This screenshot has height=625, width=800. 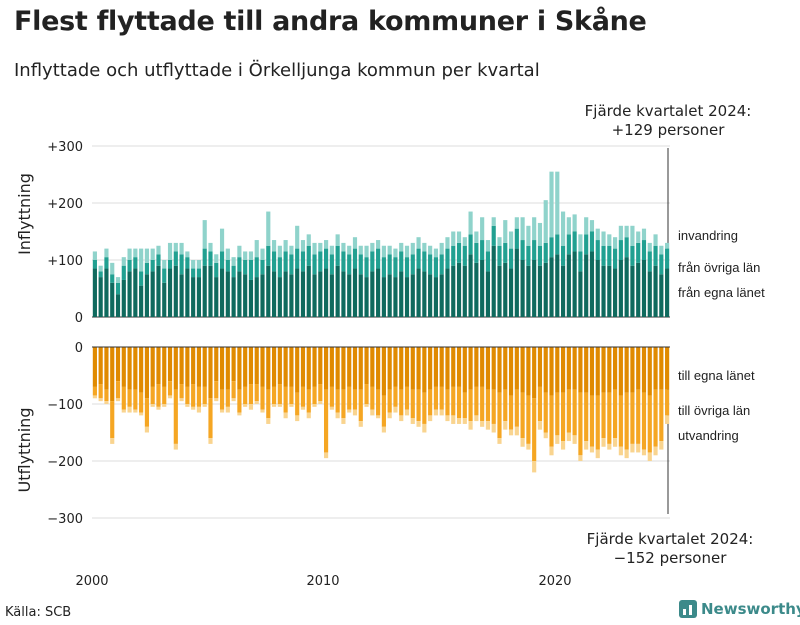 I want to click on bar-out-s1-q12, so click(x=164, y=395).